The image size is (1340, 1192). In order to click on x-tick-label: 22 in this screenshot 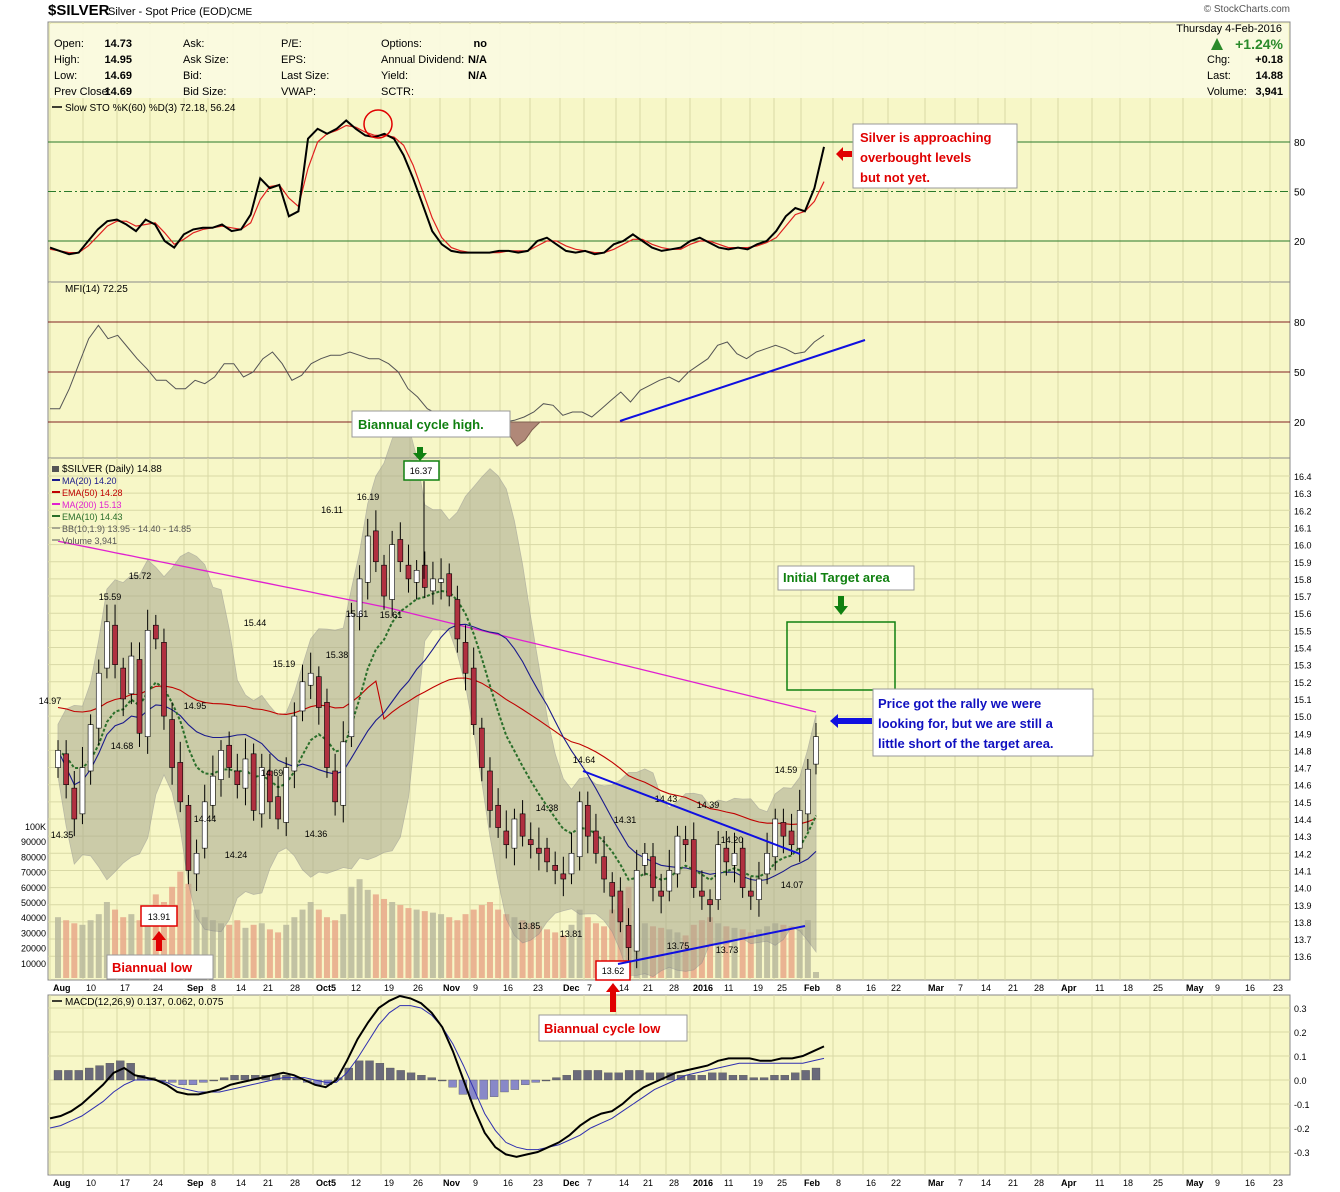, I will do `click(896, 988)`.